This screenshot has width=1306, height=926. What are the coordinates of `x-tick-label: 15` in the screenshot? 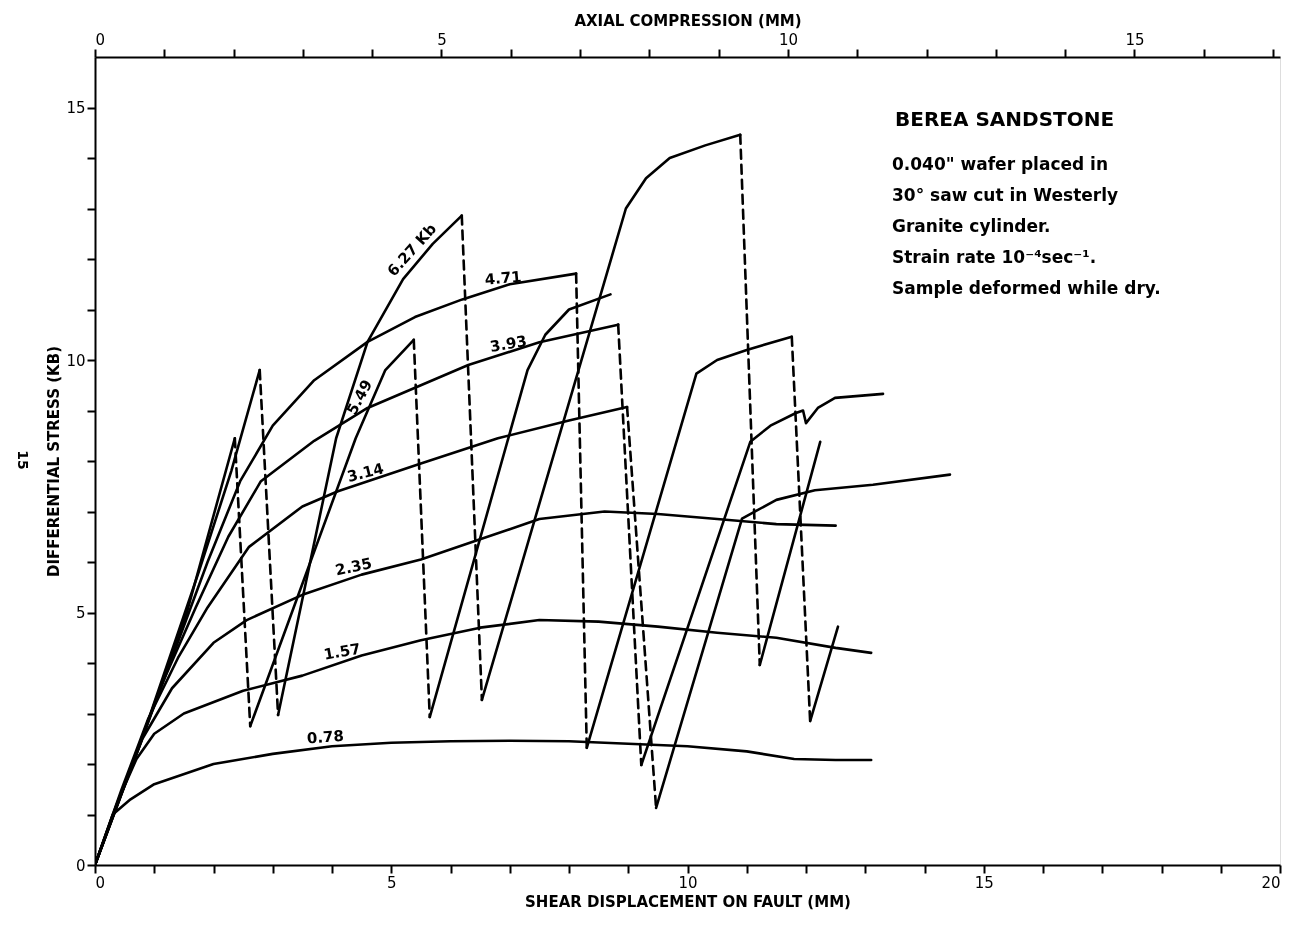 It's located at (984, 882).